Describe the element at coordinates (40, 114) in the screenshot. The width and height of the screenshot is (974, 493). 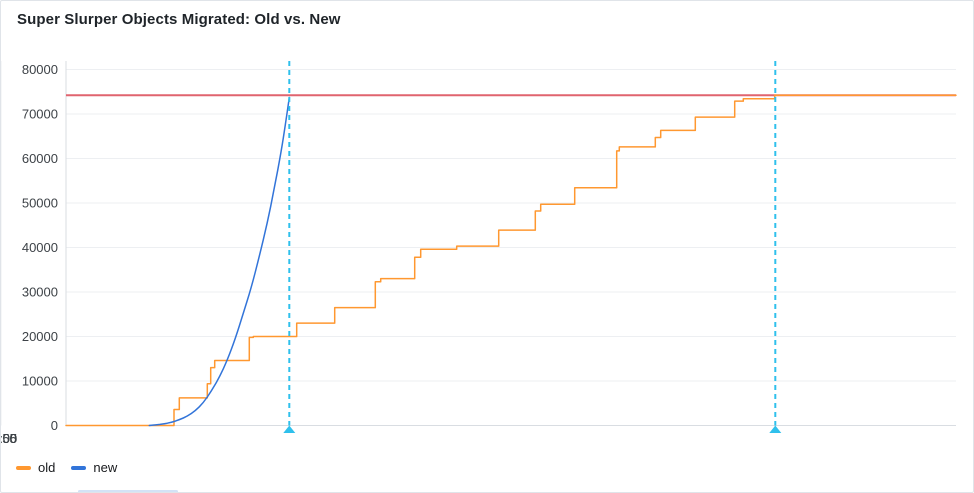
I see `y-axis-tick-label: 70000` at that location.